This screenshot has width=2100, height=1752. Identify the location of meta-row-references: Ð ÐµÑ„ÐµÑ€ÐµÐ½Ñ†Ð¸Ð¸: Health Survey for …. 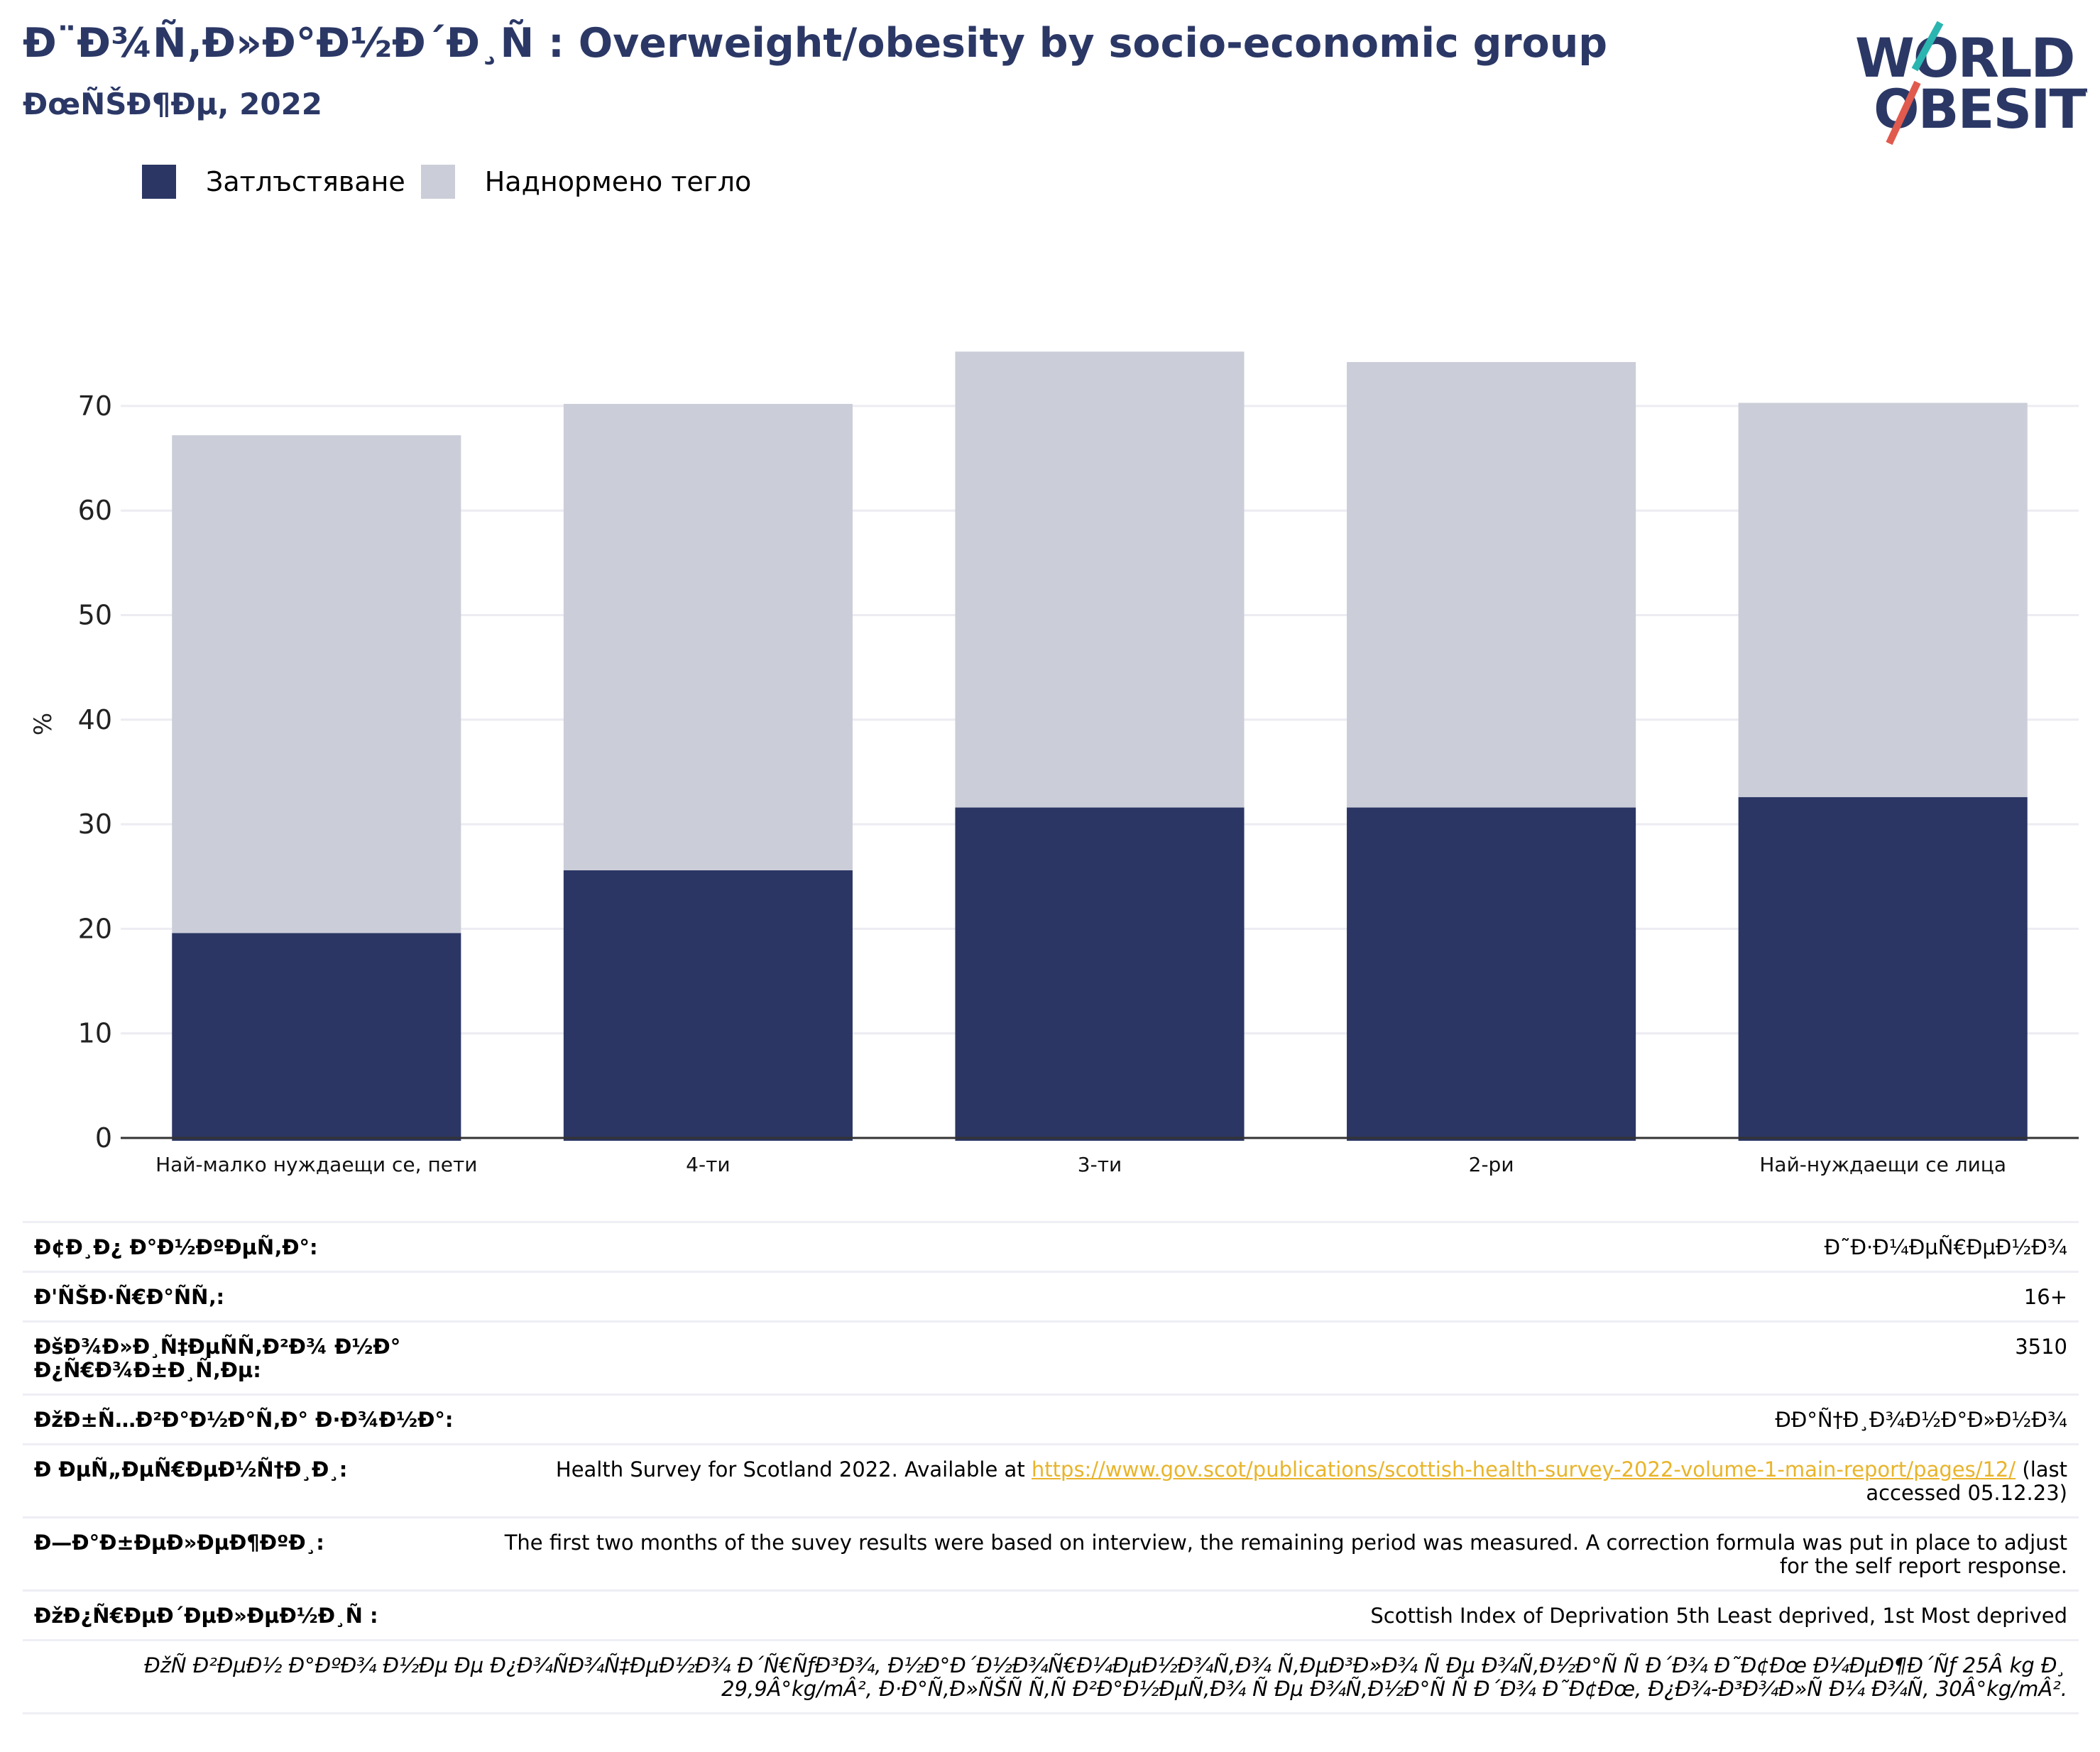
(1051, 1479).